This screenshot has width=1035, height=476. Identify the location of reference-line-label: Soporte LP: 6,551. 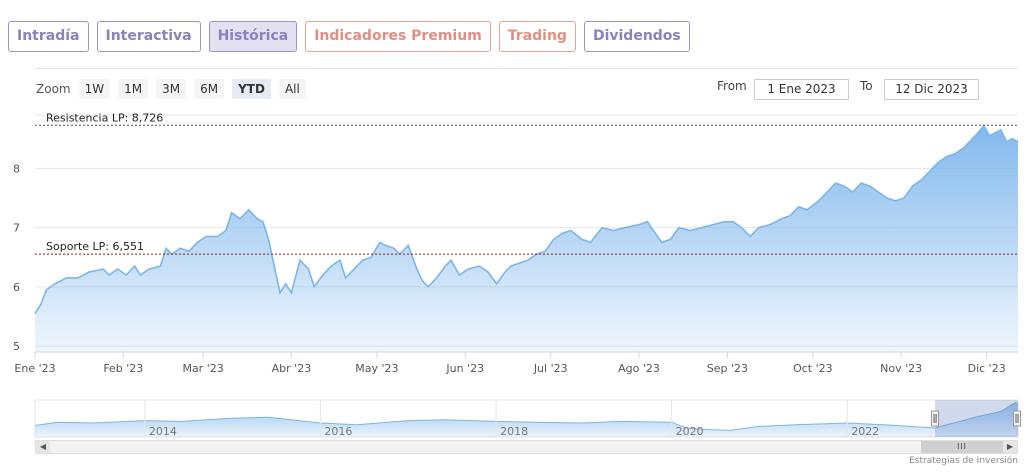
(95, 246).